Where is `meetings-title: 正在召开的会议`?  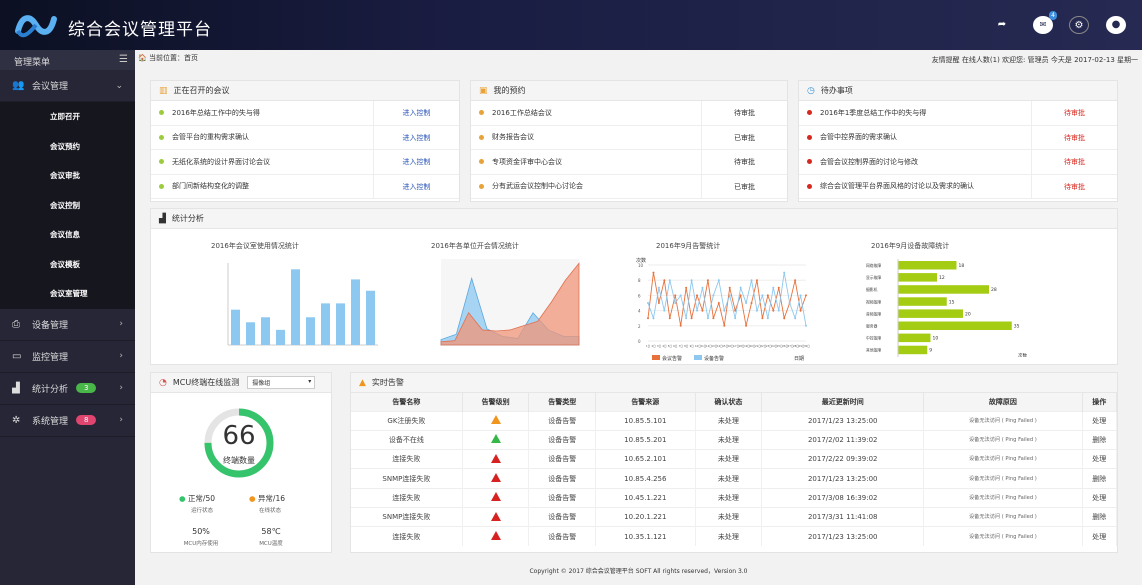
meetings-title: 正在召开的会议 is located at coordinates (201, 90).